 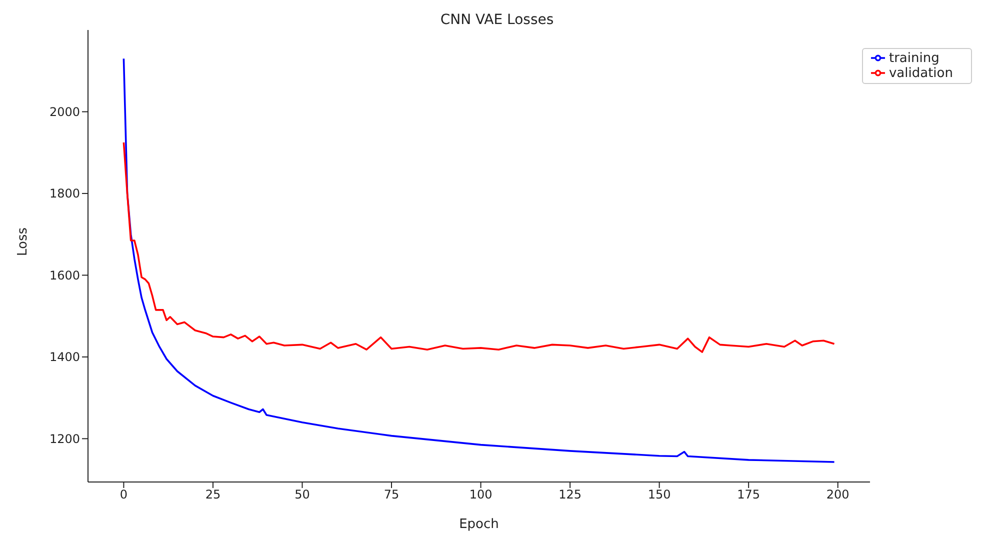 I want to click on x-tick-label: 125, so click(x=570, y=495).